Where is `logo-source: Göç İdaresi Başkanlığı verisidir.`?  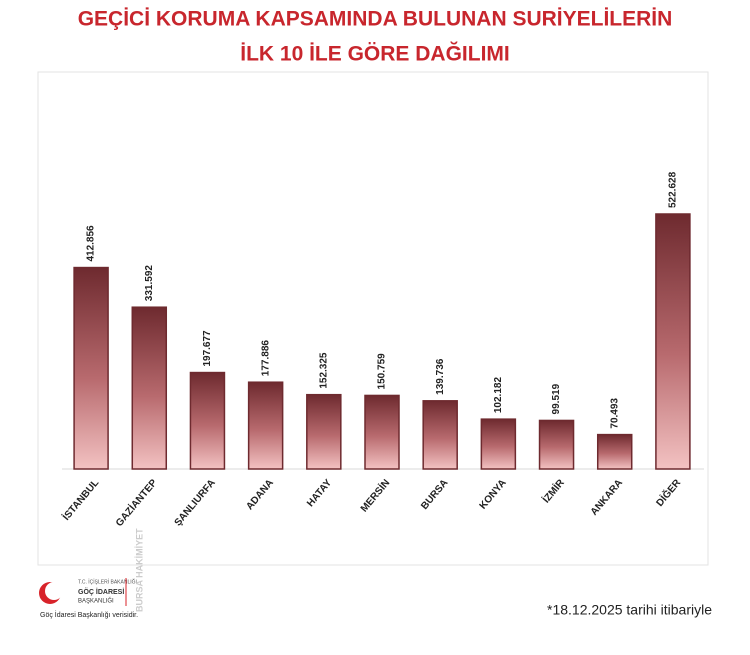 logo-source: Göç İdaresi Başkanlığı verisidir. is located at coordinates (89, 614).